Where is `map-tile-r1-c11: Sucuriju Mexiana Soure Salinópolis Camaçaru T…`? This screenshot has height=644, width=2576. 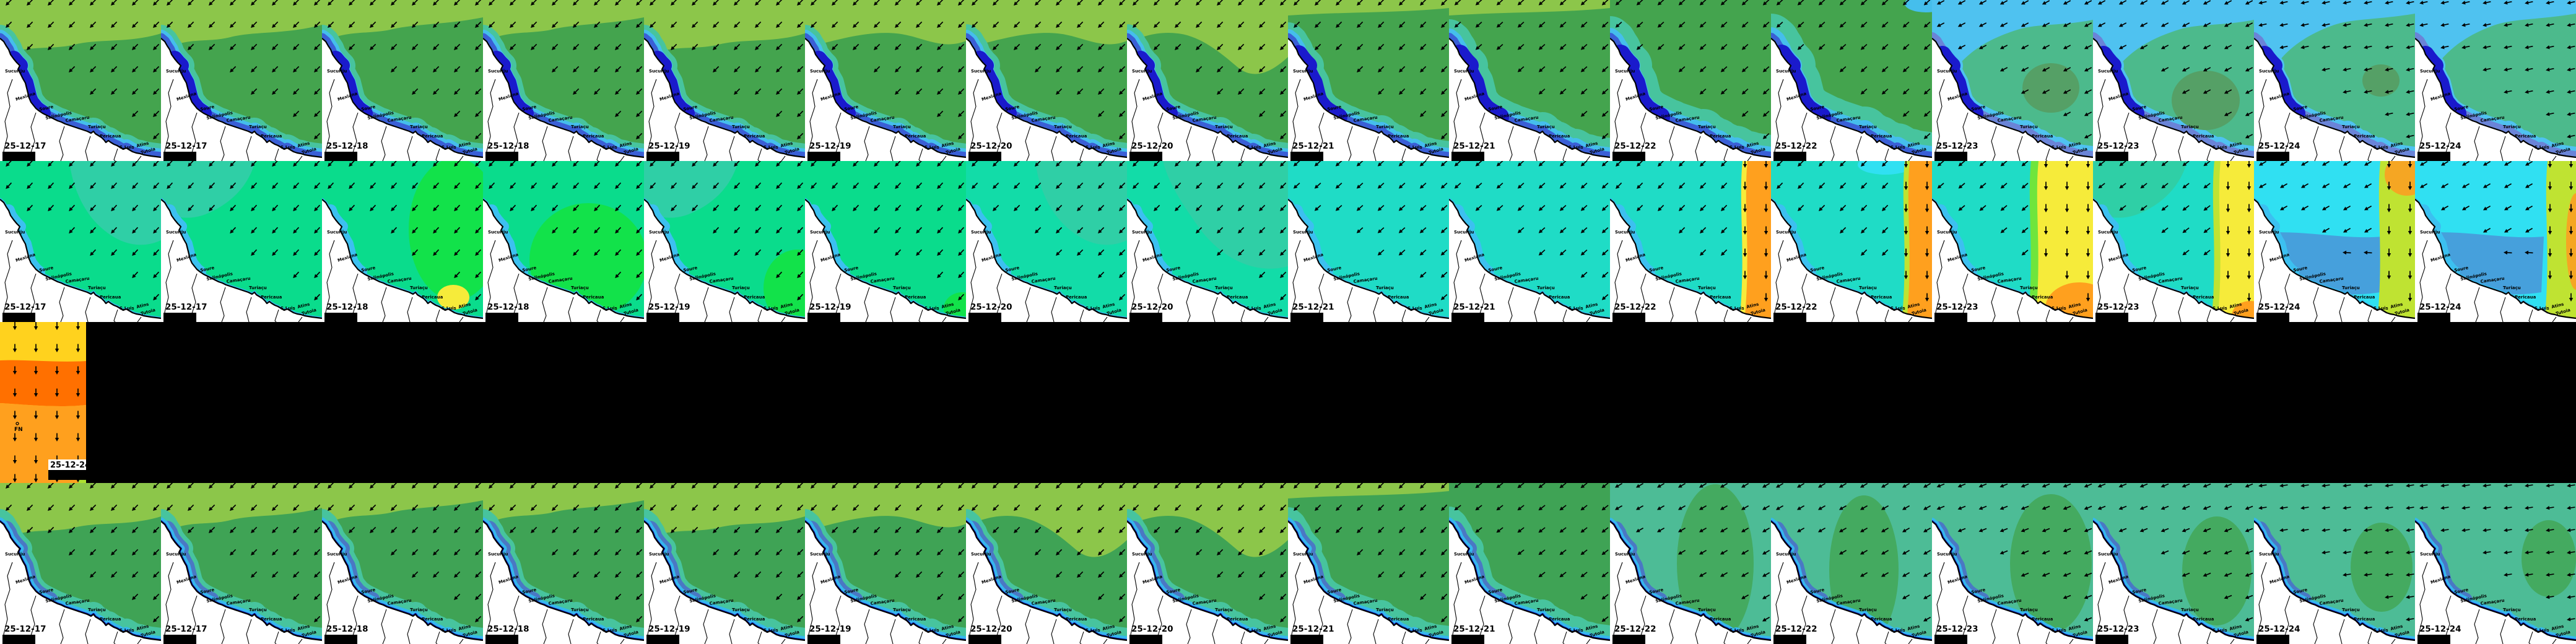
map-tile-r1-c11: Sucuriju Mexiana Soure Salinópolis Camaçaru T… is located at coordinates (1690, 80).